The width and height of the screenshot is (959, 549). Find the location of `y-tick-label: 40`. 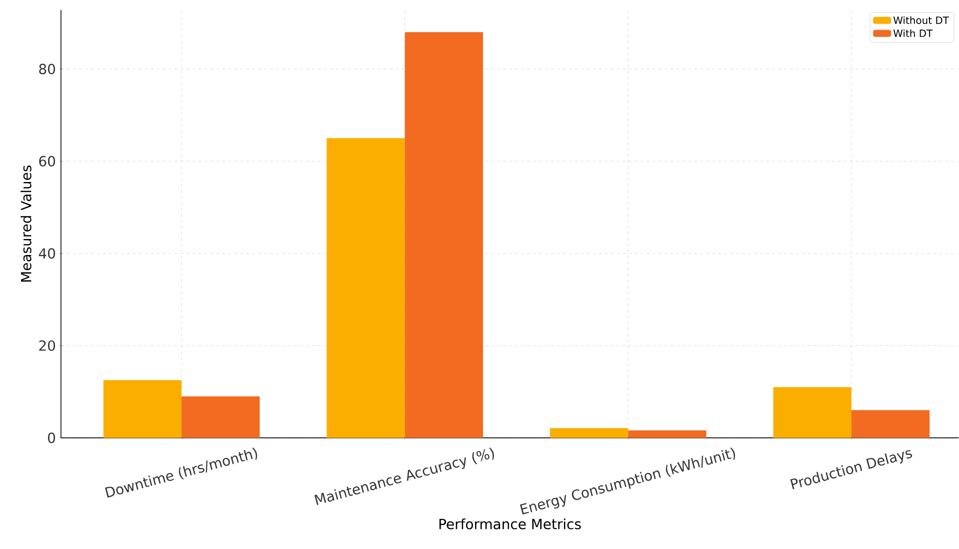

y-tick-label: 40 is located at coordinates (47, 253).